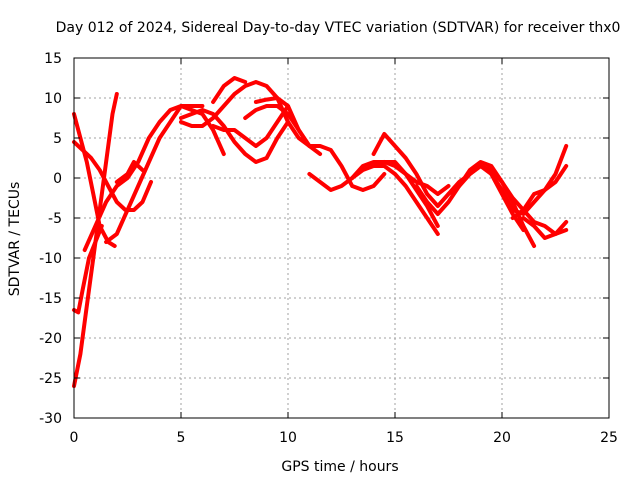  I want to click on y-tick-label: -25, so click(50, 379).